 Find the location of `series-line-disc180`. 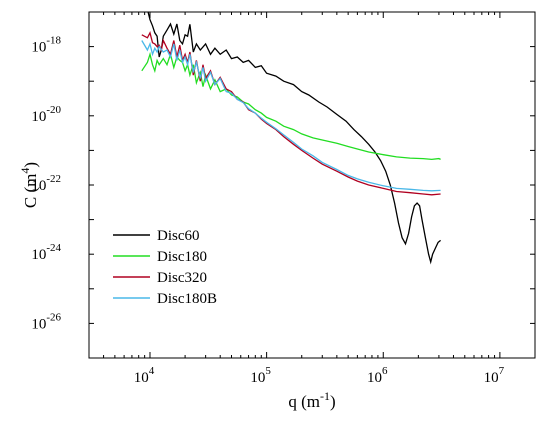

series-line-disc180 is located at coordinates (291, 106).